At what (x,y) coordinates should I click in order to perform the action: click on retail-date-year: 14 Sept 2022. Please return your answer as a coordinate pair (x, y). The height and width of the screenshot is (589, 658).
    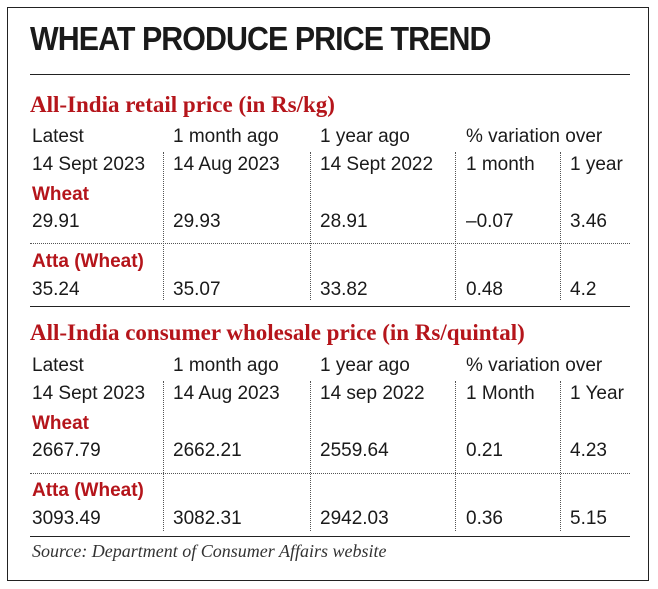
    Looking at the image, I should click on (377, 164).